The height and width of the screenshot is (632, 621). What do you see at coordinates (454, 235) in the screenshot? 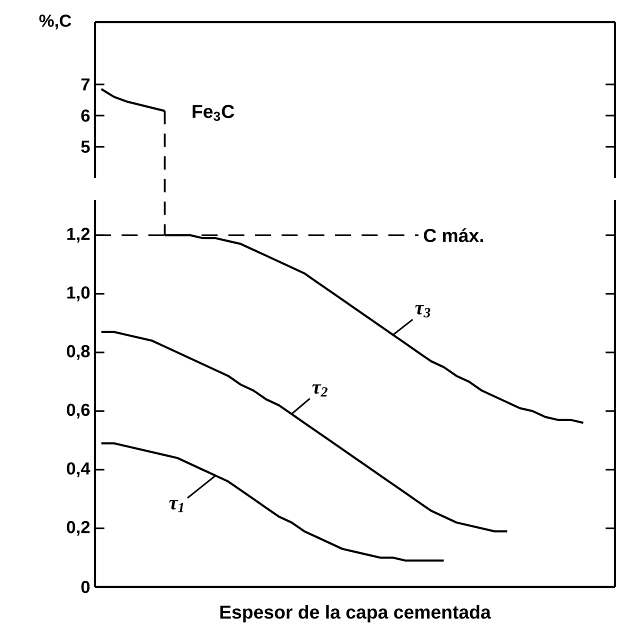
I see `ref-line-label: C máx.` at bounding box center [454, 235].